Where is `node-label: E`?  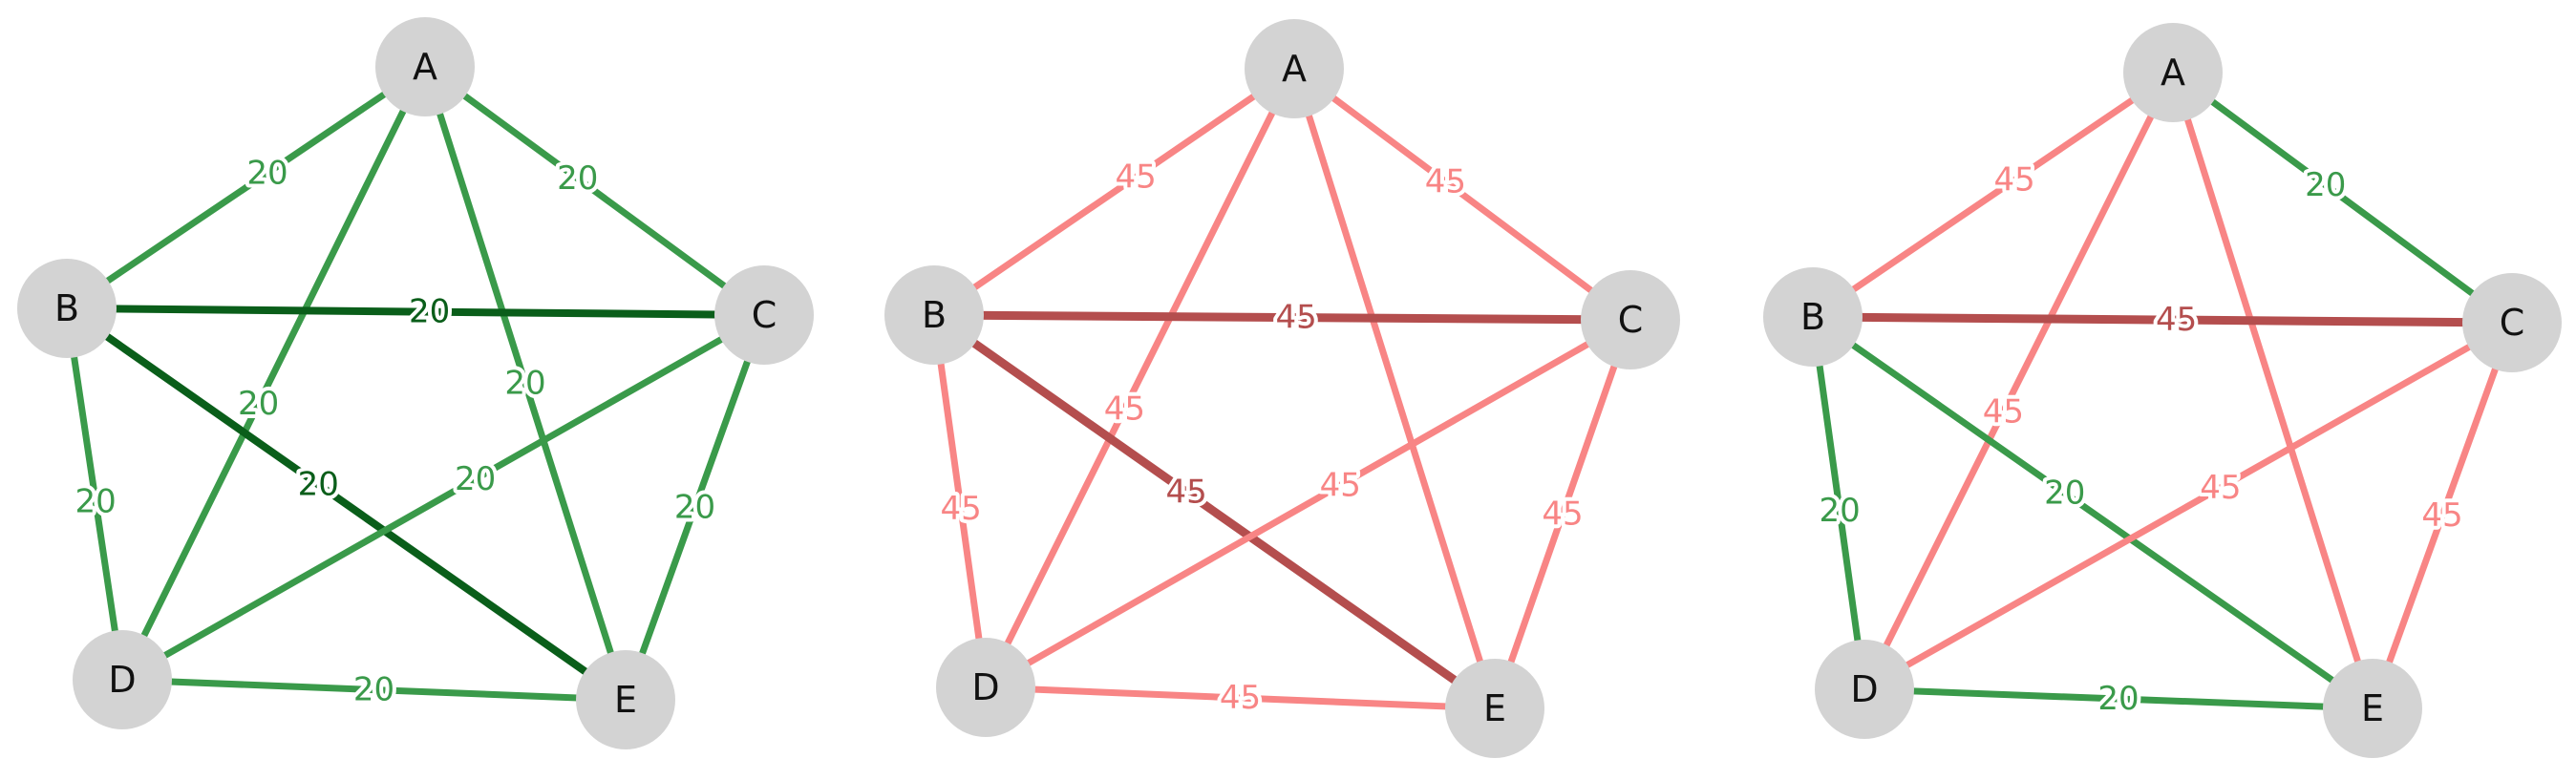
node-label: E is located at coordinates (625, 700).